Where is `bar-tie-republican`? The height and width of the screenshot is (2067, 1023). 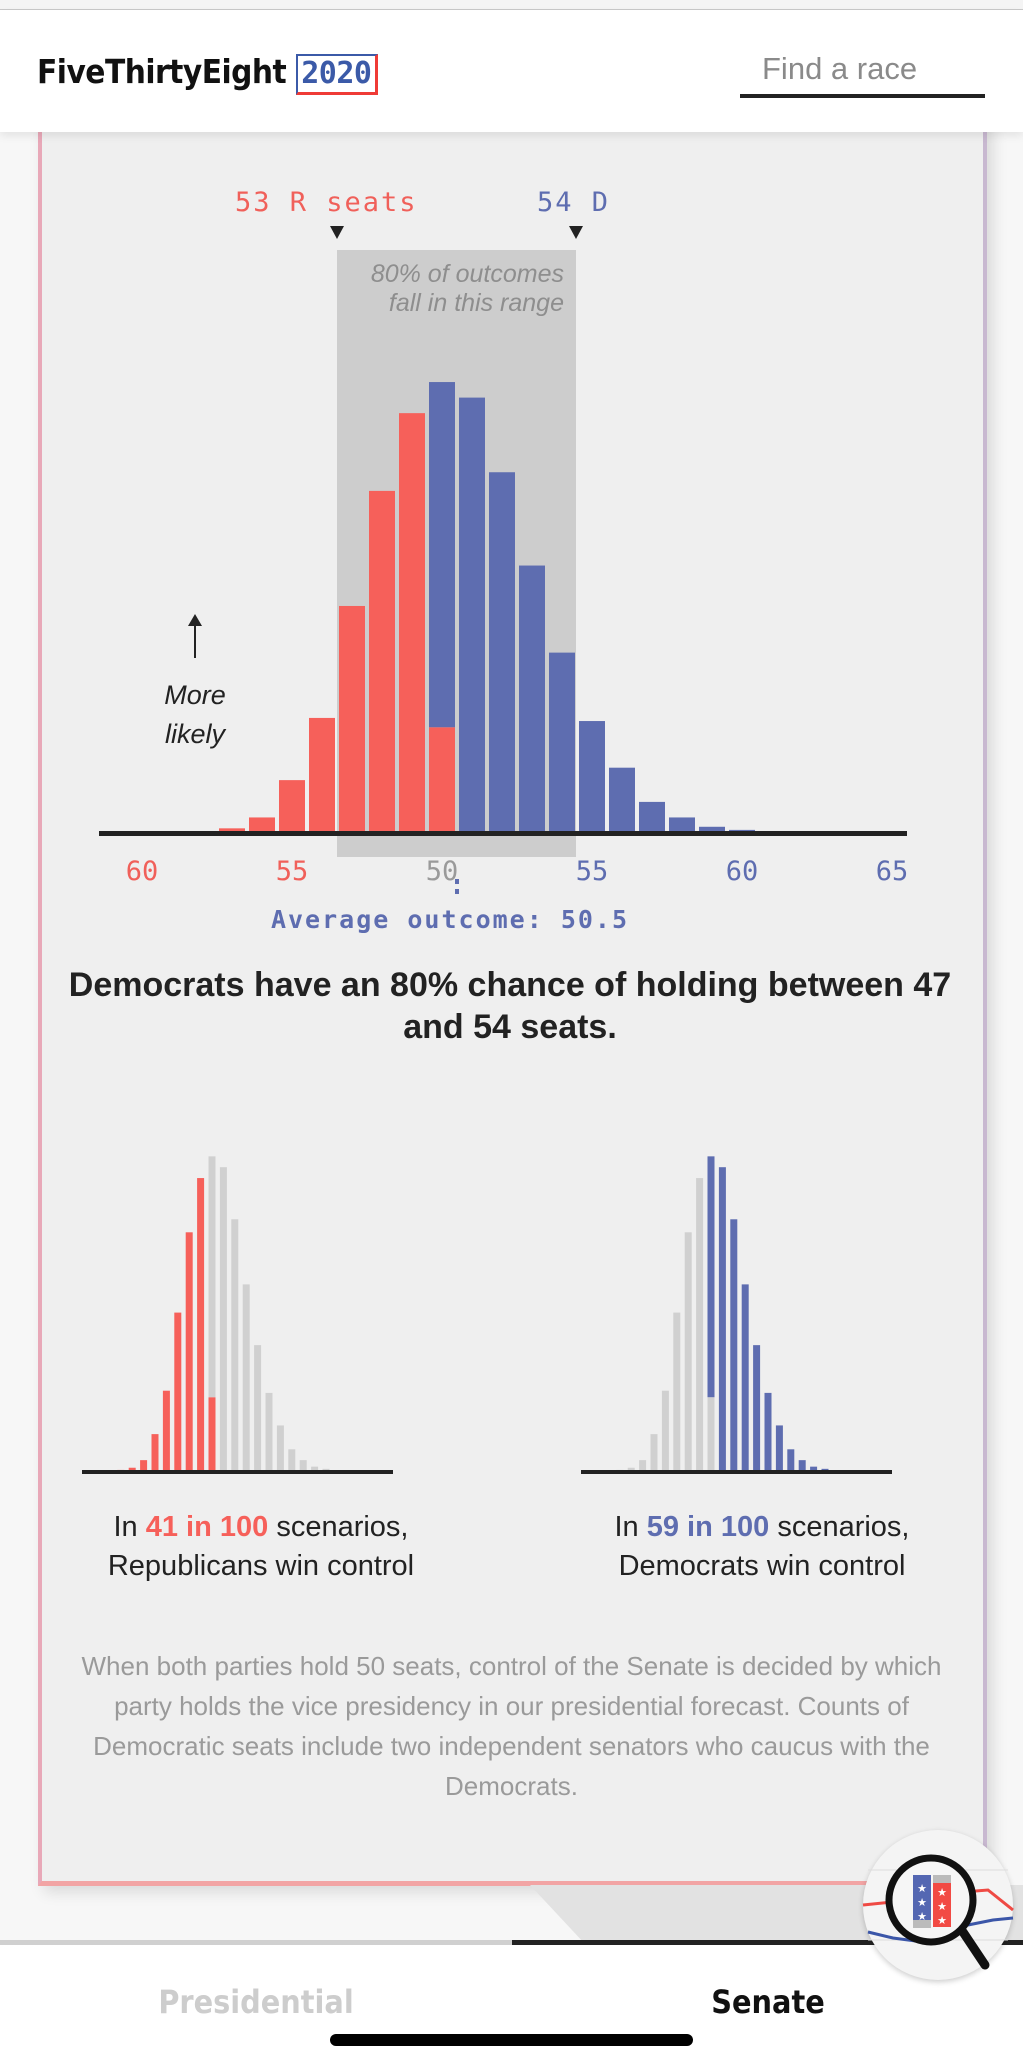
bar-tie-republican is located at coordinates (442, 780).